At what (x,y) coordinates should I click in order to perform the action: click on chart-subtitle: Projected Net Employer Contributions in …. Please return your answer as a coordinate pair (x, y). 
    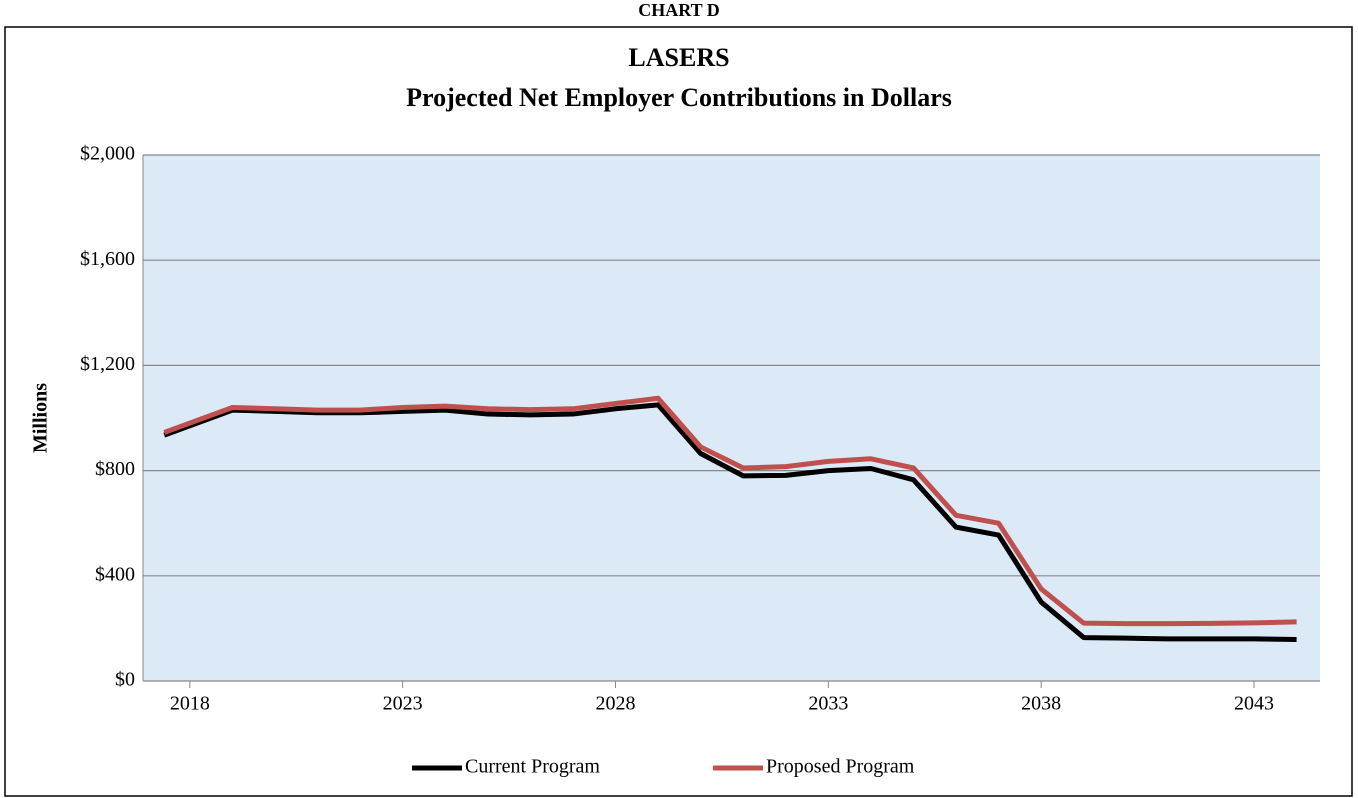
    Looking at the image, I should click on (679, 97).